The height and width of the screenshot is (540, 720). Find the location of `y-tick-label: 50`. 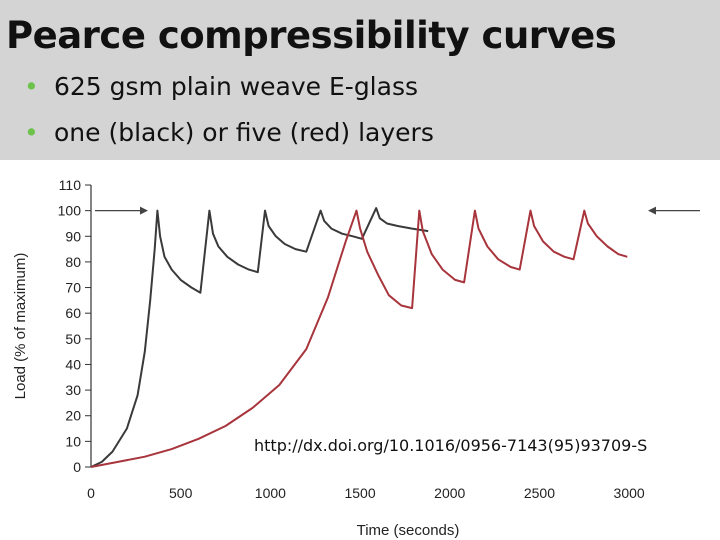

y-tick-label: 50 is located at coordinates (73, 339).